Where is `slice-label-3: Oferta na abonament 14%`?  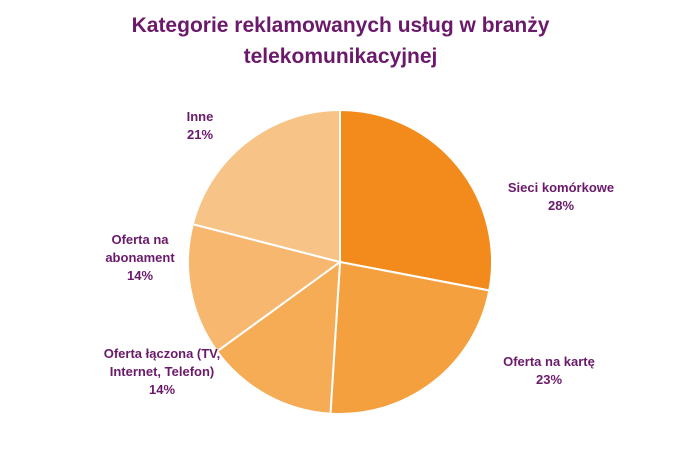 slice-label-3: Oferta na abonament 14% is located at coordinates (140, 257).